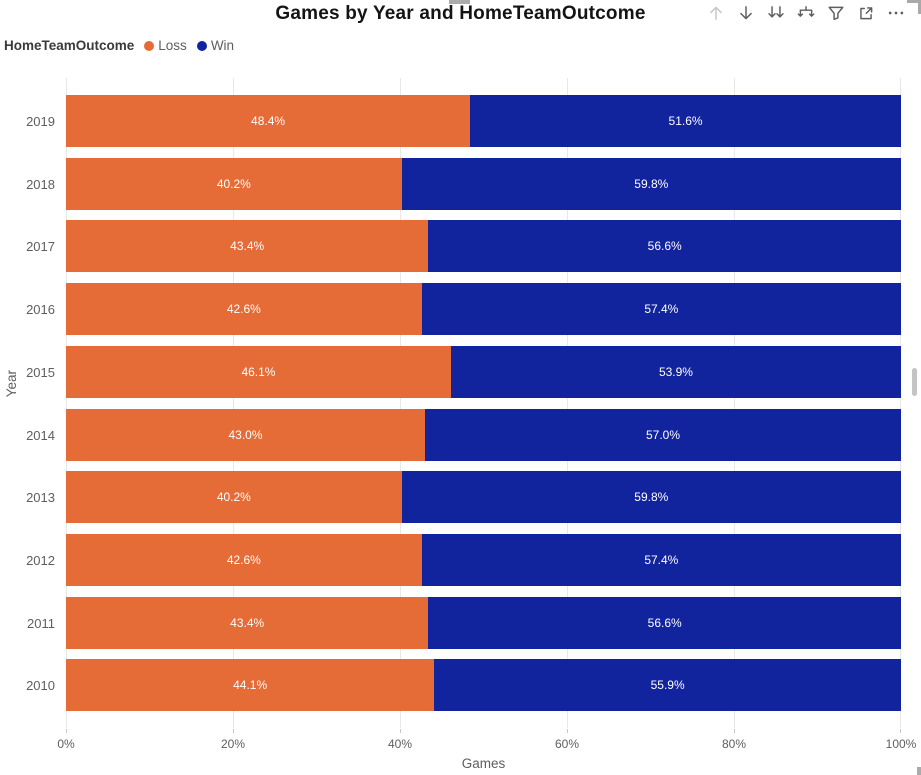 Image resolution: width=921 pixels, height=775 pixels. I want to click on more-options-icon, so click(896, 13).